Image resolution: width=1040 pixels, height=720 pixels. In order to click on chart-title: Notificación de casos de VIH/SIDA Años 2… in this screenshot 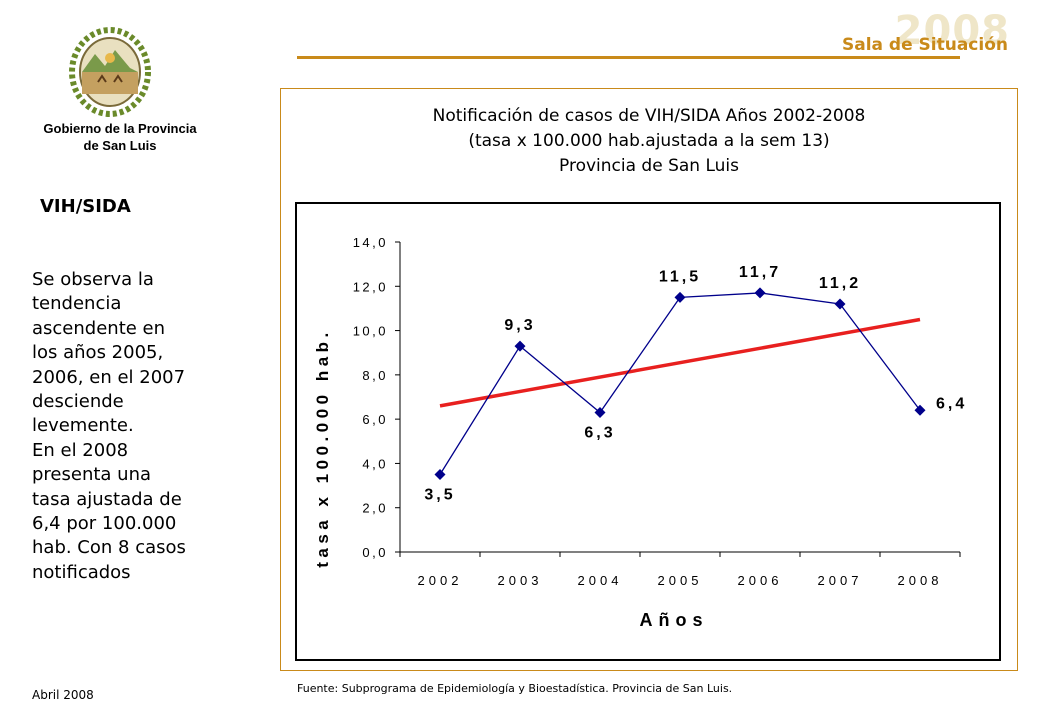, I will do `click(649, 141)`.